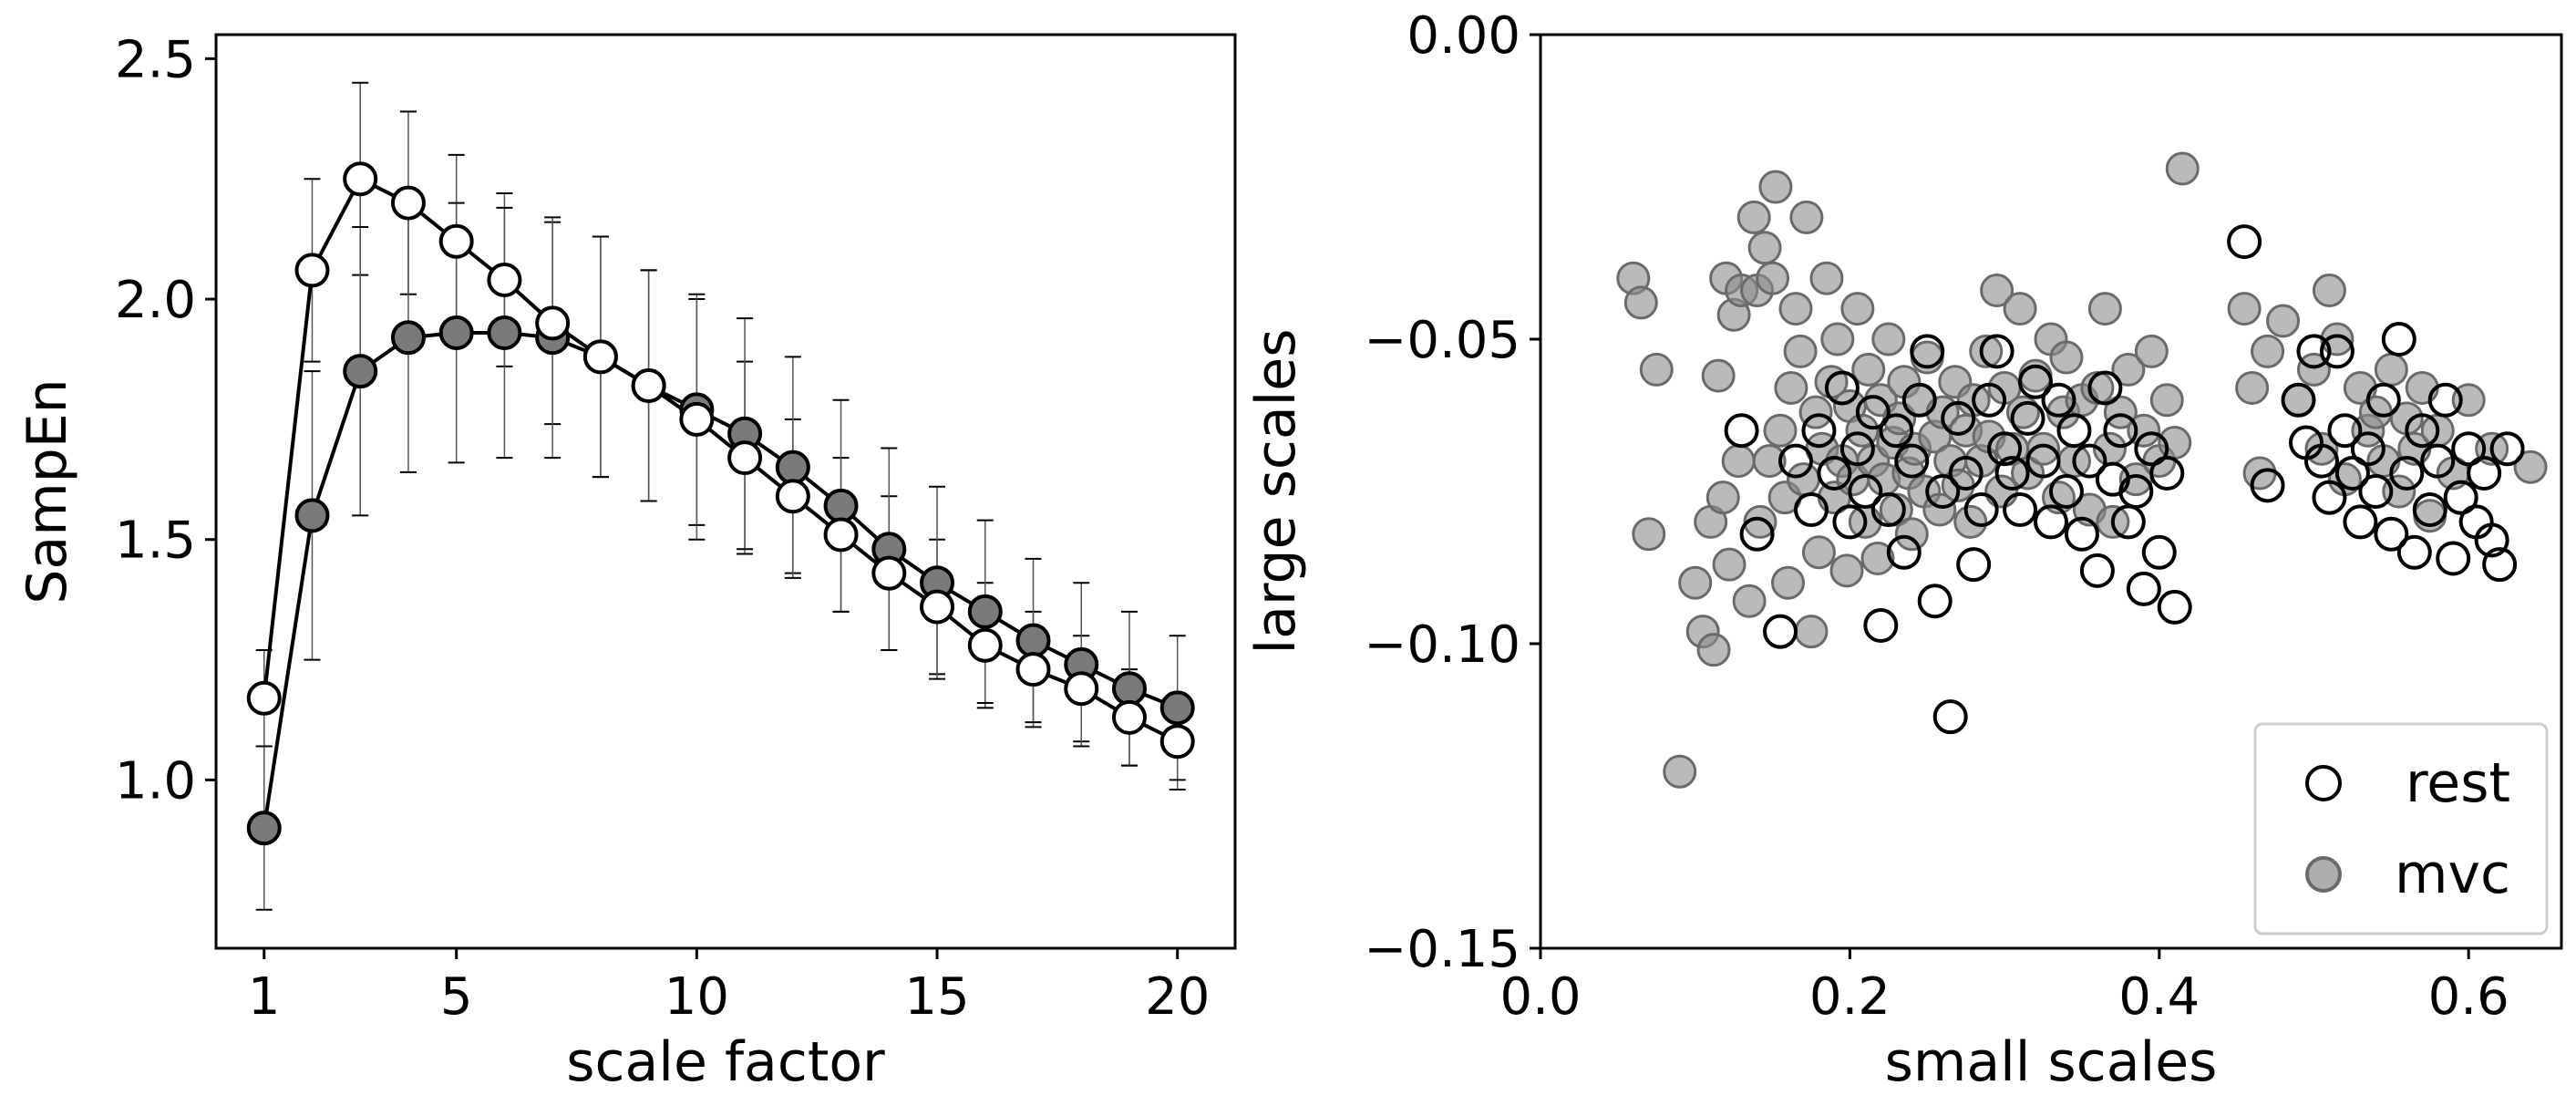 The width and height of the screenshot is (2576, 1116). Describe the element at coordinates (1177, 997) in the screenshot. I see `left-x-tick-label: 20` at that location.